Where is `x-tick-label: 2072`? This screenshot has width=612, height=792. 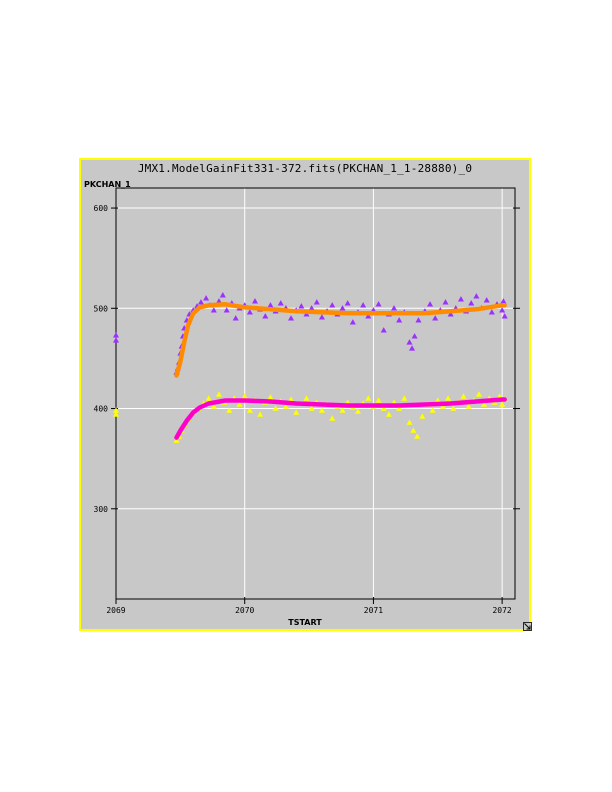 x-tick-label: 2072 is located at coordinates (501, 610).